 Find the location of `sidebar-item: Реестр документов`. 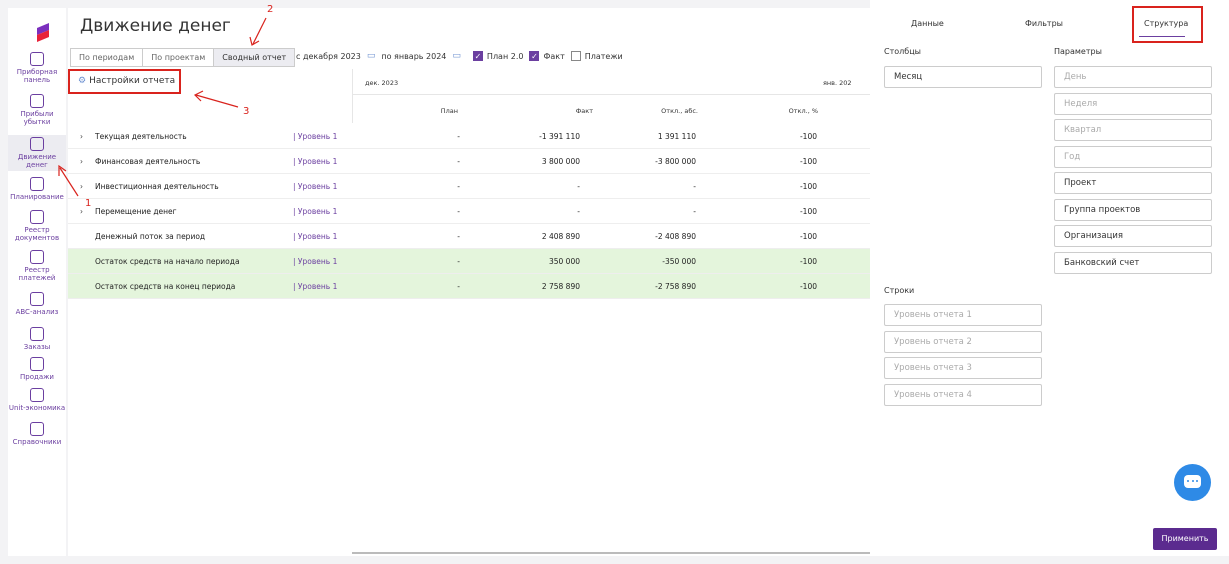

sidebar-item: Реестр документов is located at coordinates (37, 226).